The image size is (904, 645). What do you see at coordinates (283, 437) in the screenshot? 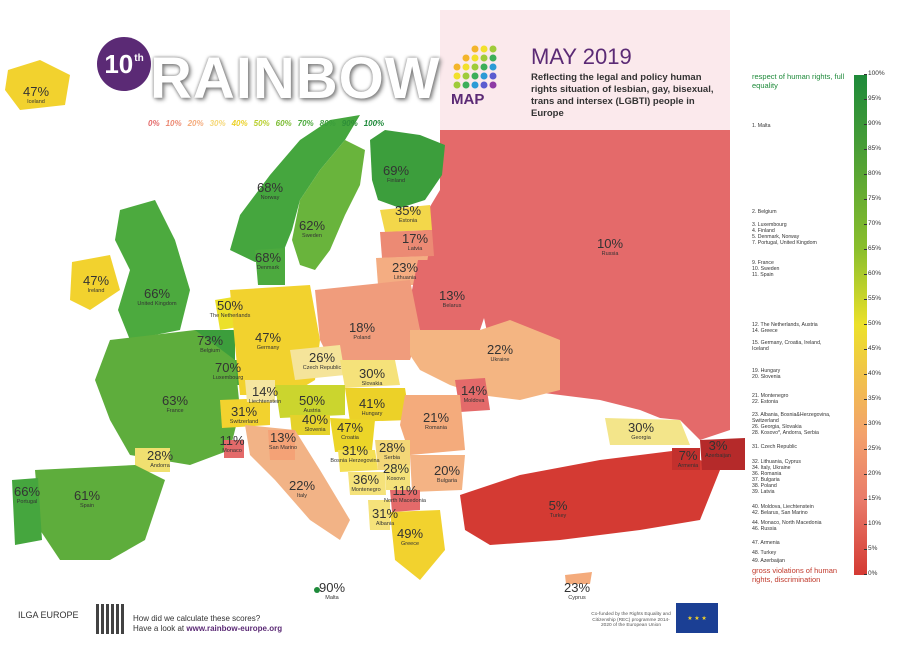
I see `country-value-san-marino: 13%` at bounding box center [283, 437].